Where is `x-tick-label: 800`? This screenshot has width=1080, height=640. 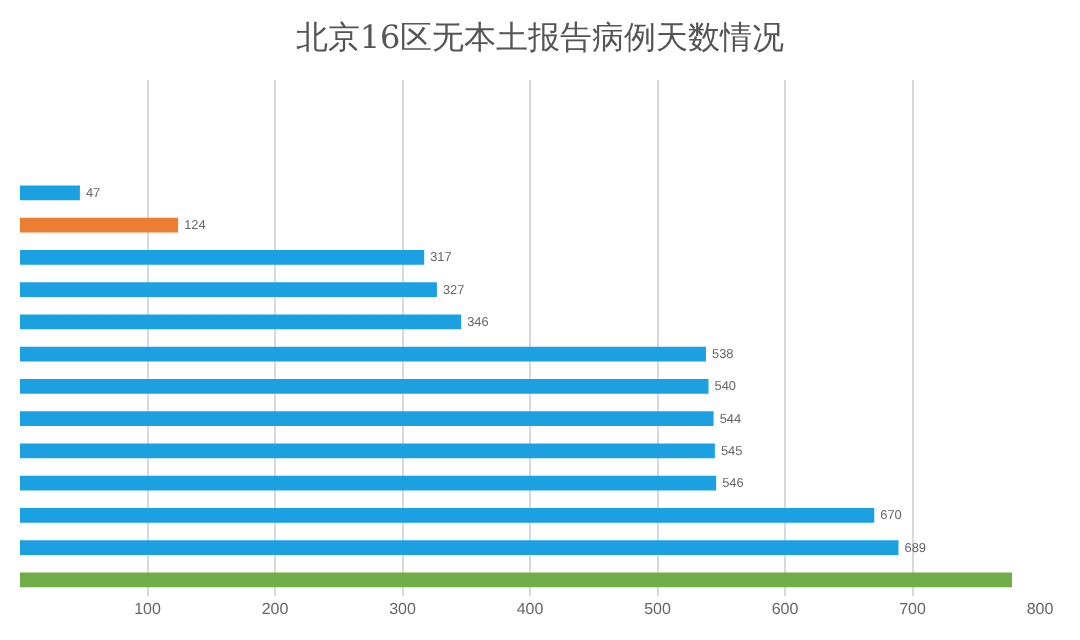
x-tick-label: 800 is located at coordinates (1040, 609).